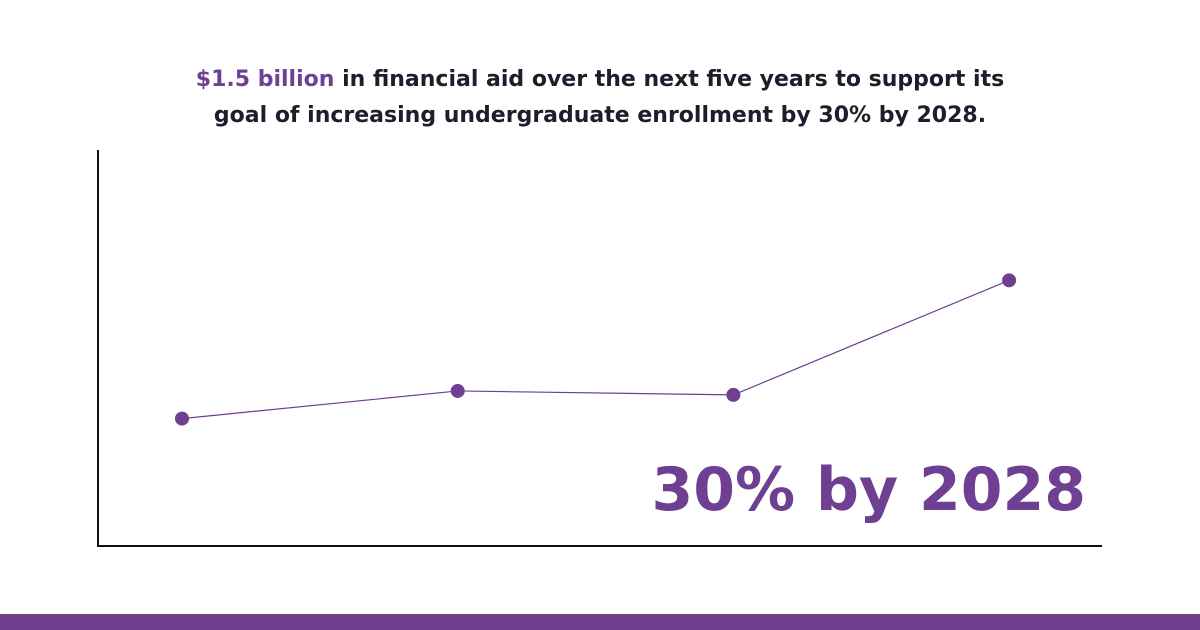  Describe the element at coordinates (265, 79) in the screenshot. I see `title-highlight: $1.5 billion` at that location.